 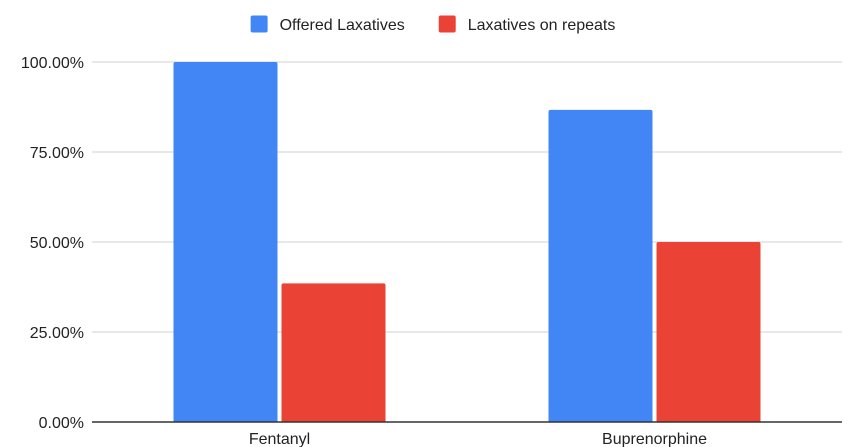 What do you see at coordinates (57, 243) in the screenshot?
I see `y-tick-label-2: 50.00%` at bounding box center [57, 243].